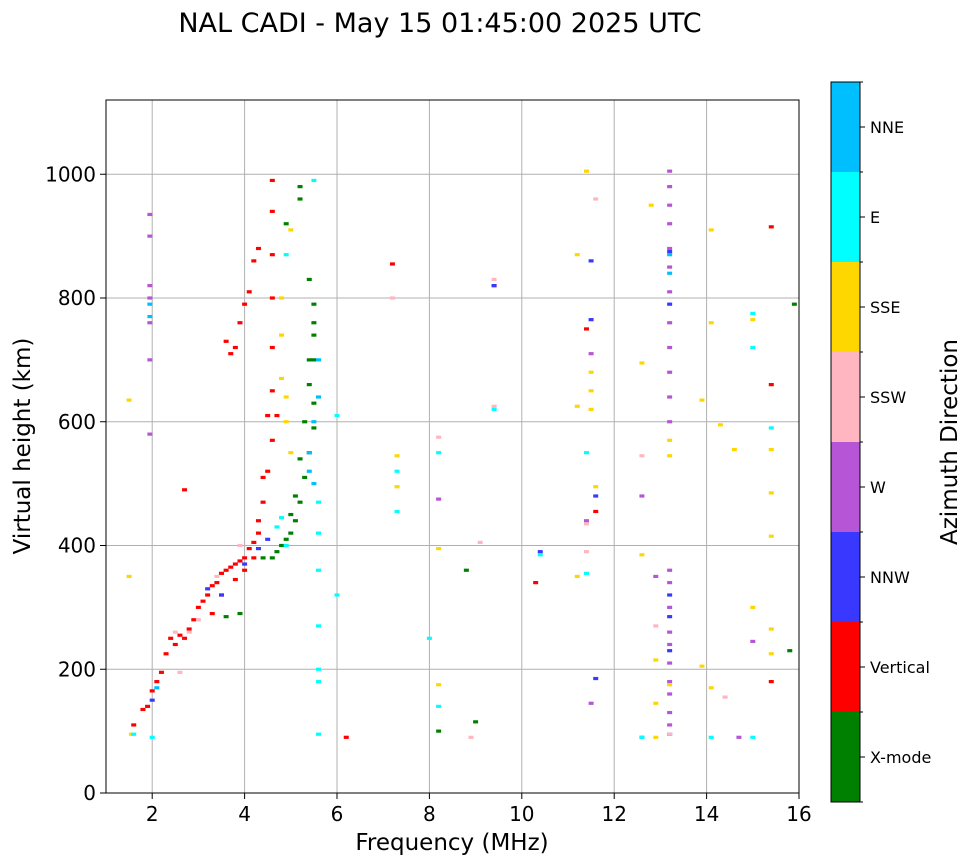 This screenshot has height=865, width=972. What do you see at coordinates (77, 546) in the screenshot?
I see `y-tick-label: 400` at bounding box center [77, 546].